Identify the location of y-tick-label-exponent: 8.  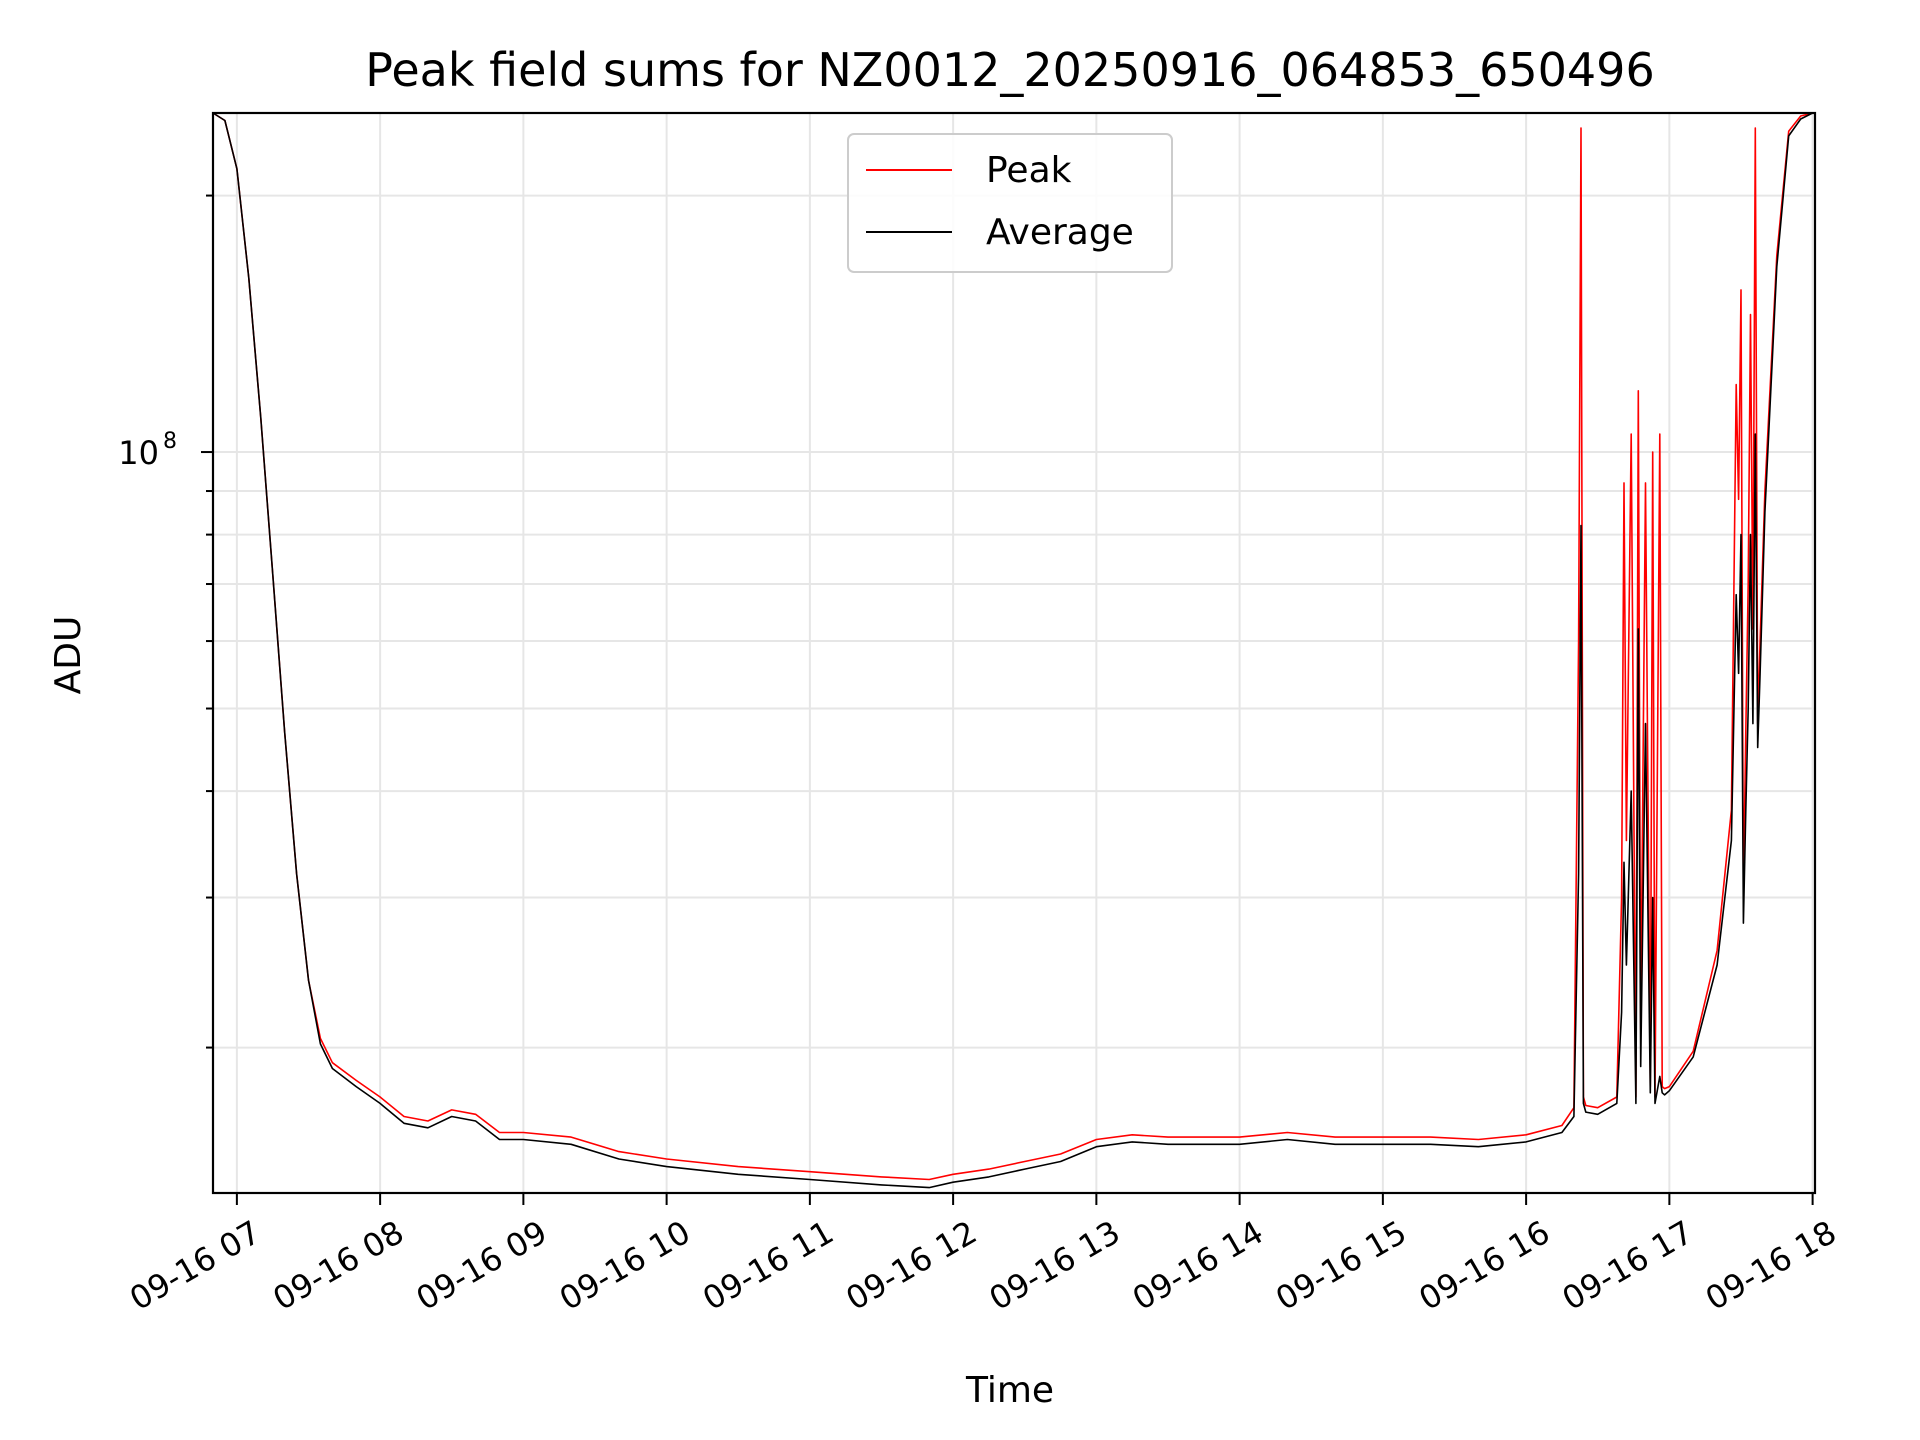
(170, 441).